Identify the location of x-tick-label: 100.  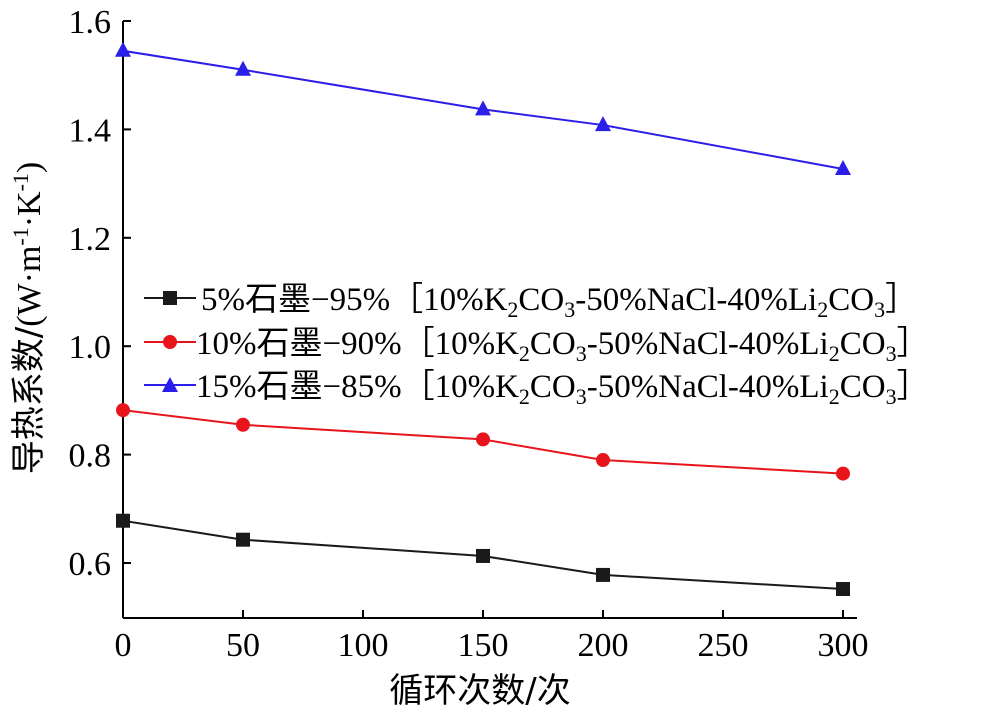
(363, 645).